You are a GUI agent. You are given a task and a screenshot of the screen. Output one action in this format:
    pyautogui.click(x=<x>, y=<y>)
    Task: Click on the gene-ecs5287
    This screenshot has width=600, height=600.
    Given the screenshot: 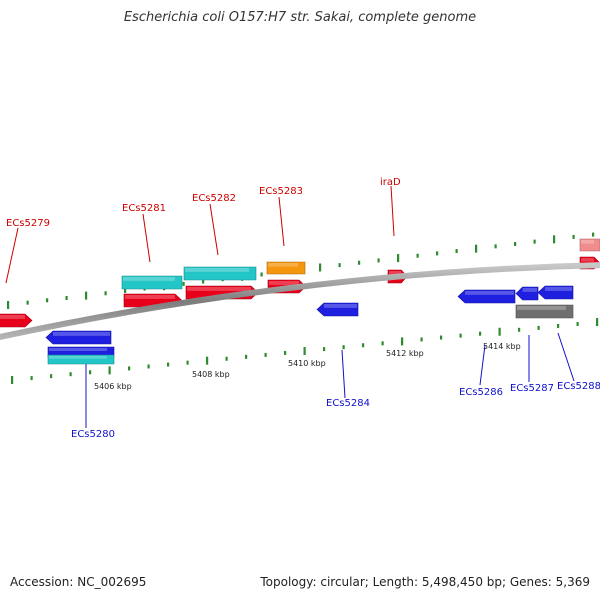 What is the action you would take?
    pyautogui.click(x=527, y=293)
    